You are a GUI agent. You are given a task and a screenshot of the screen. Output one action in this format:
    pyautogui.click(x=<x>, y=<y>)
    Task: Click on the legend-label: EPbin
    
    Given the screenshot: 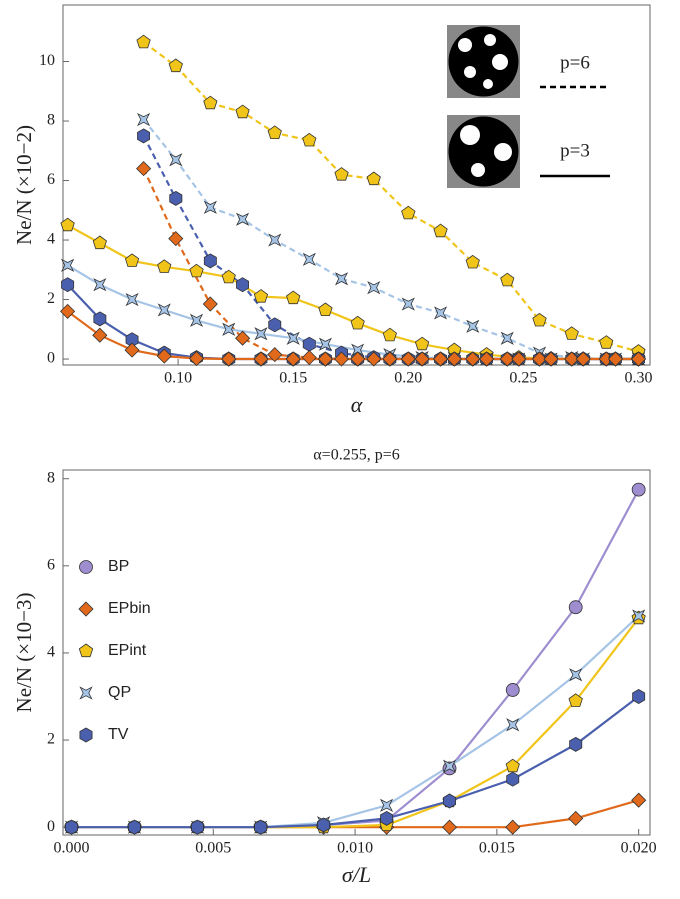 What is the action you would take?
    pyautogui.click(x=129, y=608)
    